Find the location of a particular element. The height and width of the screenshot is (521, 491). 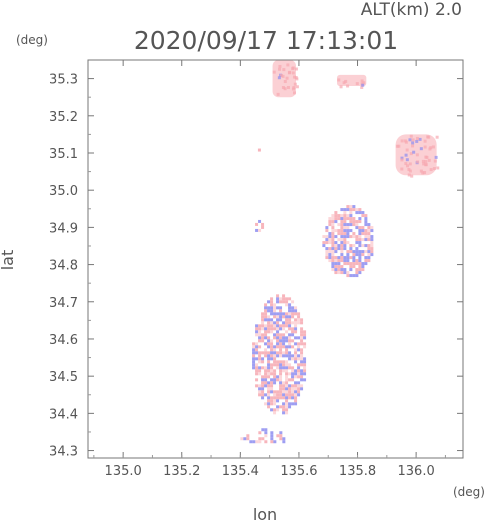

timestamp-title: 2020/09/17 17:13:01 is located at coordinates (266, 40).